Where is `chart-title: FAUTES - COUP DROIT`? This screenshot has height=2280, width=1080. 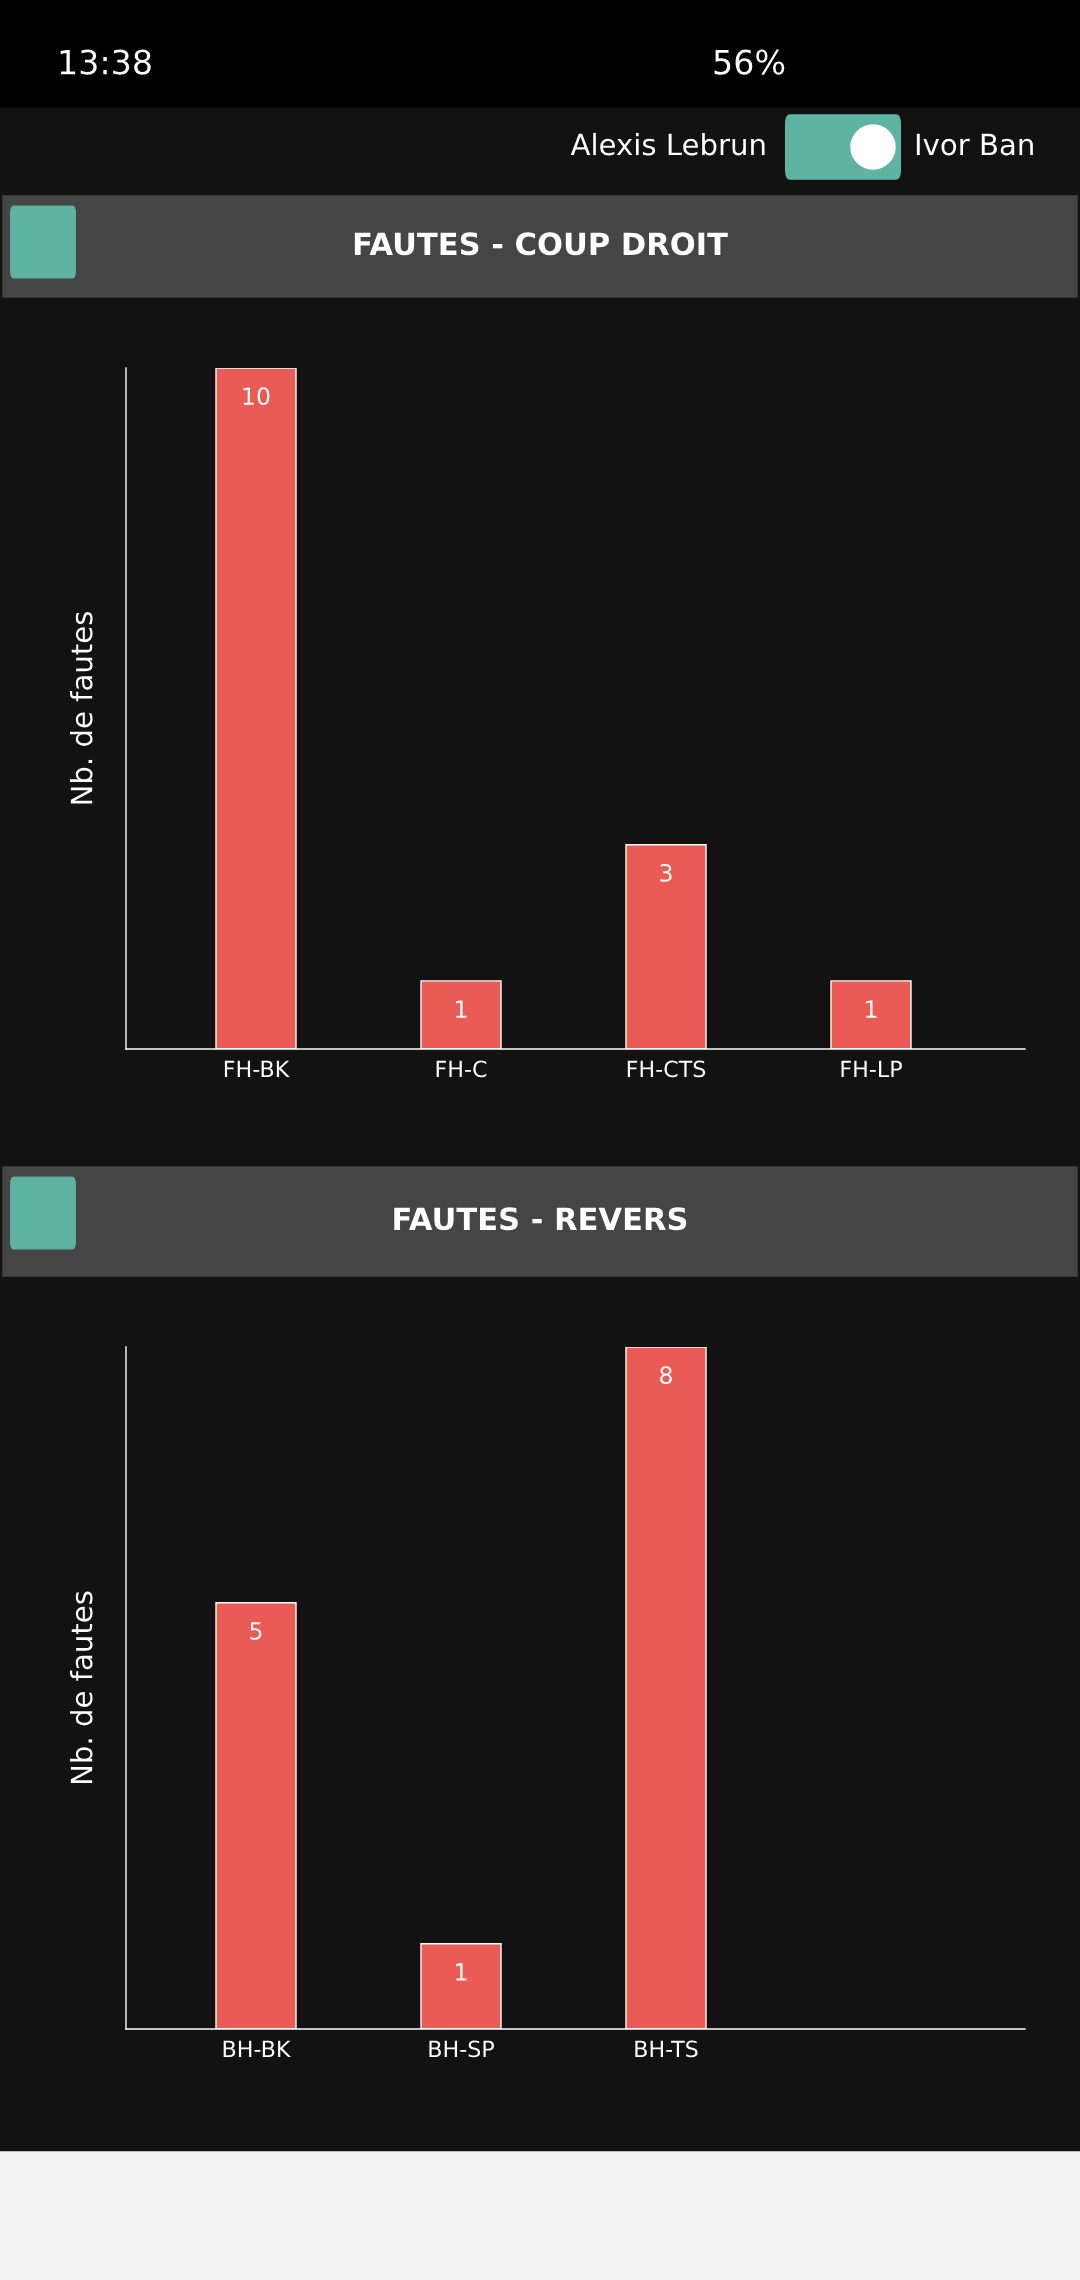
chart-title: FAUTES - COUP DROIT is located at coordinates (541, 244).